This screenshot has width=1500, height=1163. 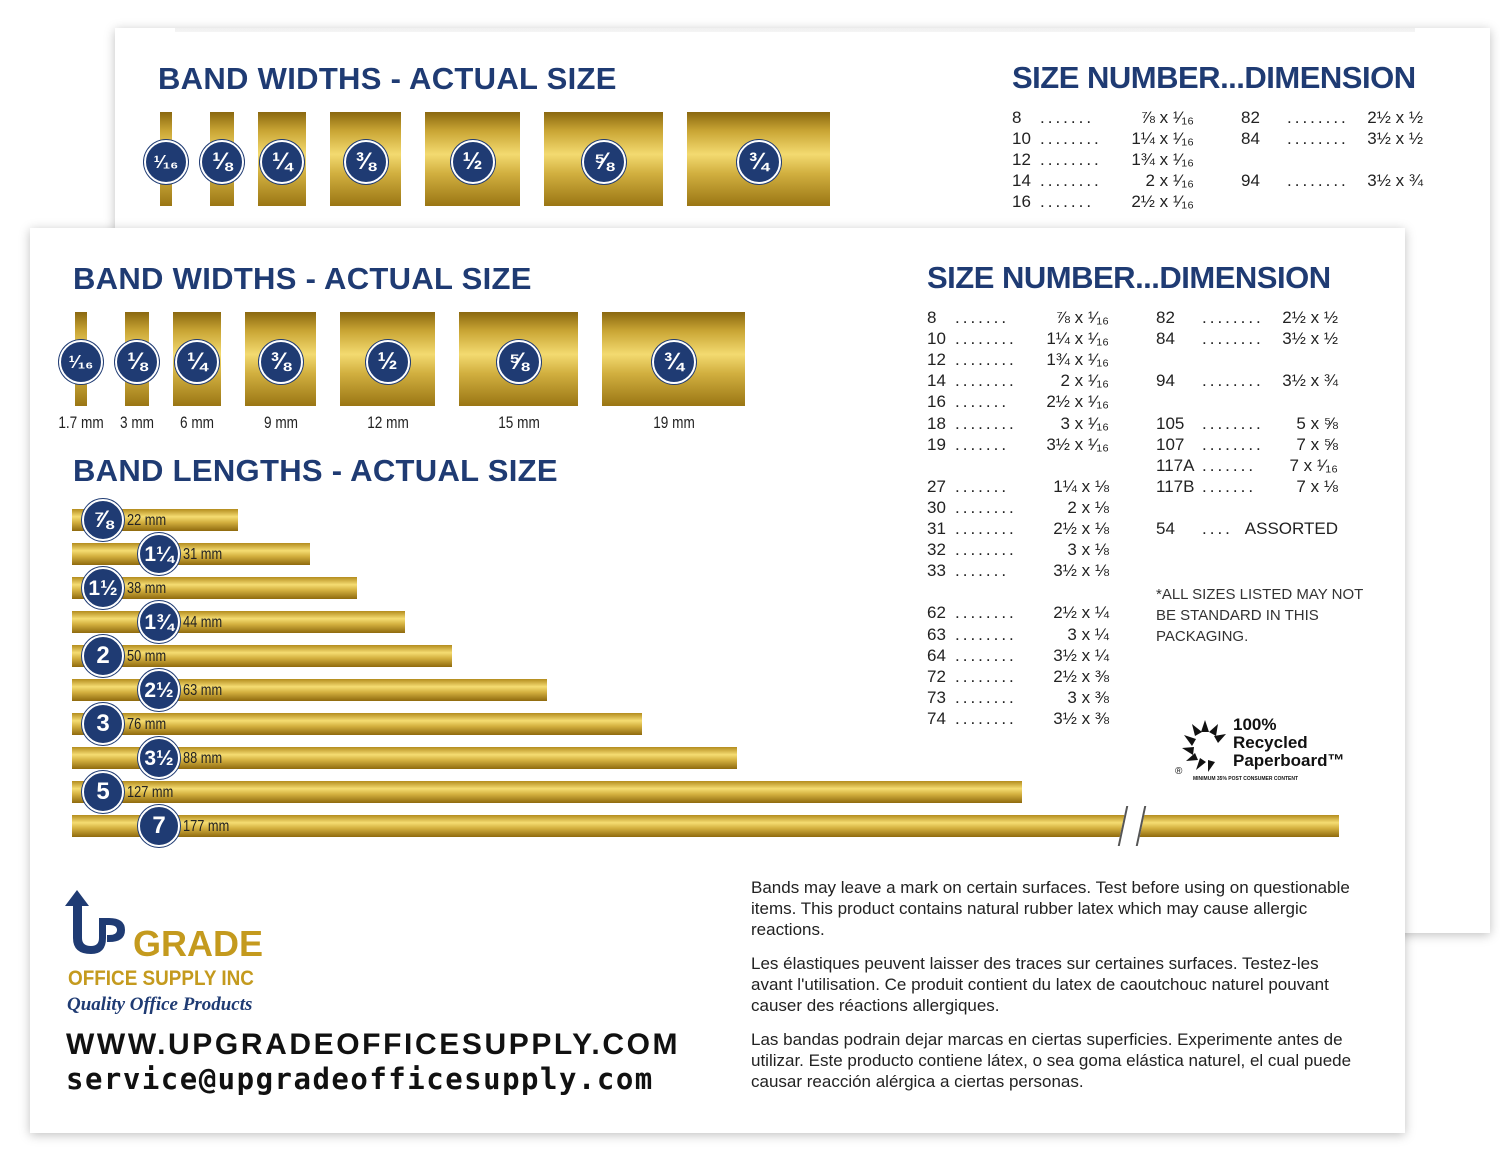 What do you see at coordinates (280, 422) in the screenshot?
I see `width-mm-label: 9 mm` at bounding box center [280, 422].